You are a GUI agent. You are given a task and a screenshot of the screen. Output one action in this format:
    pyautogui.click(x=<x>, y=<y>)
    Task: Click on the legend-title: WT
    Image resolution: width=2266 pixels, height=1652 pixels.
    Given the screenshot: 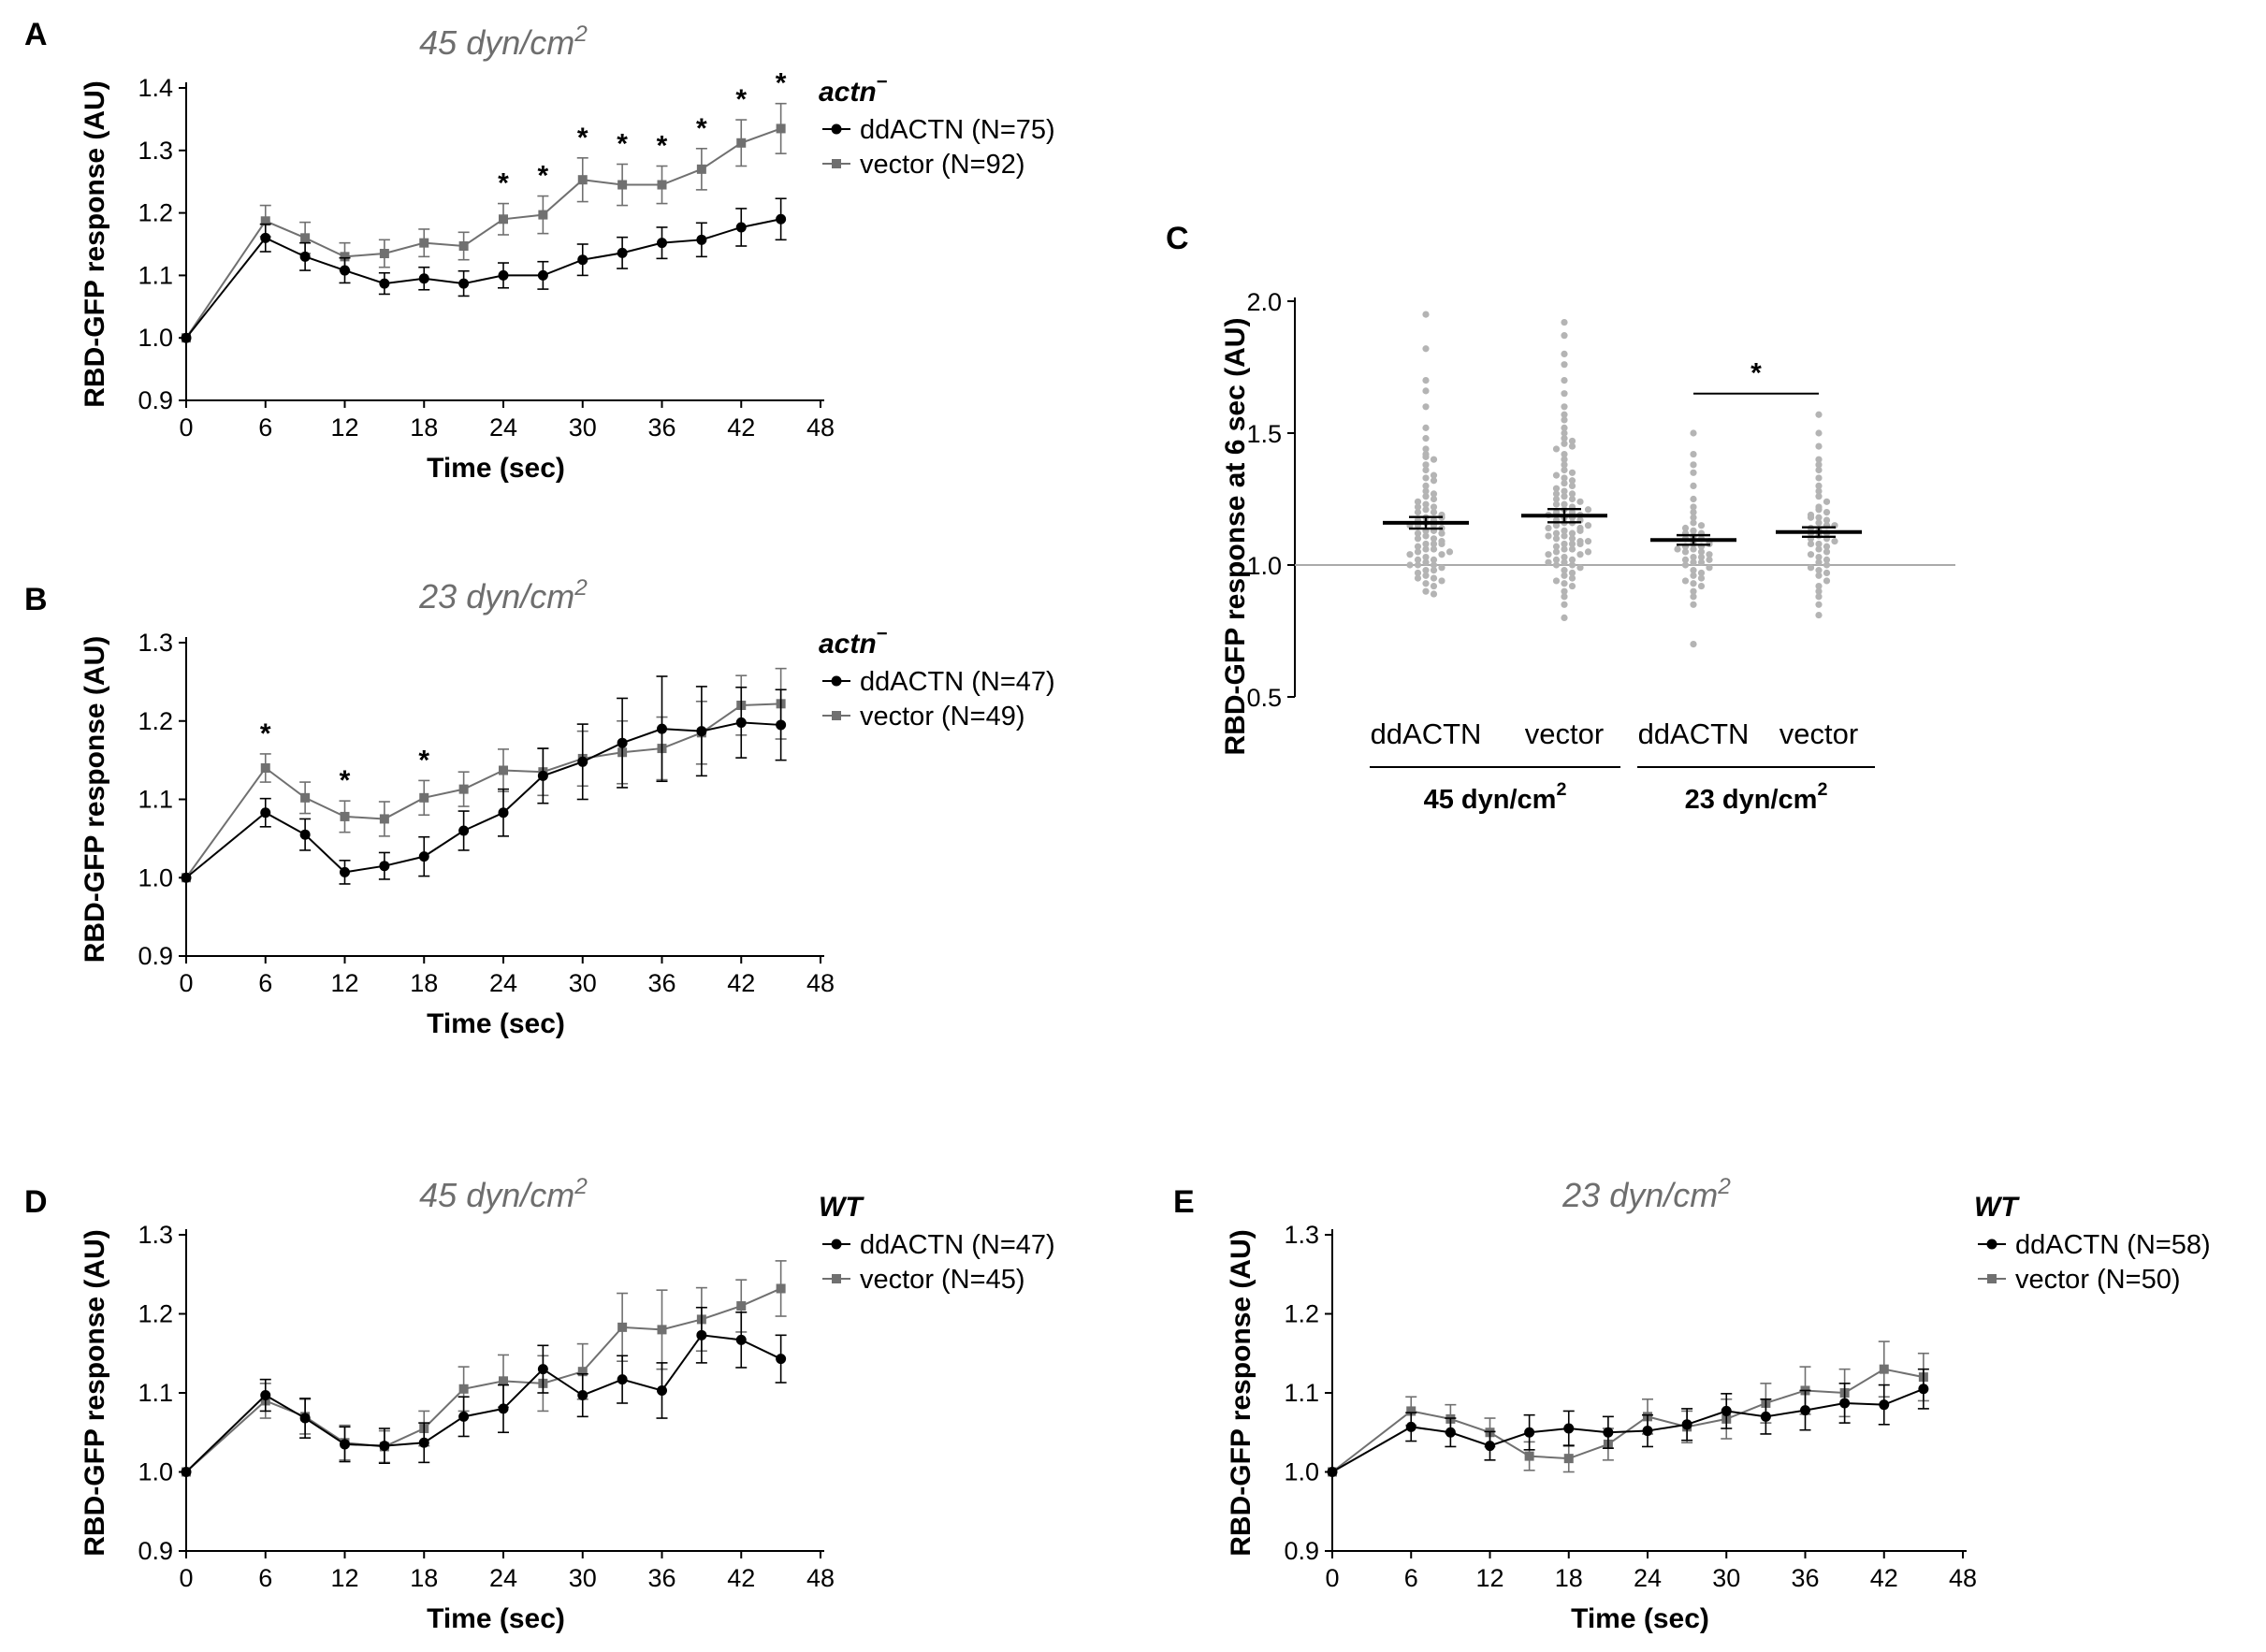 What is the action you would take?
    pyautogui.click(x=1997, y=1207)
    